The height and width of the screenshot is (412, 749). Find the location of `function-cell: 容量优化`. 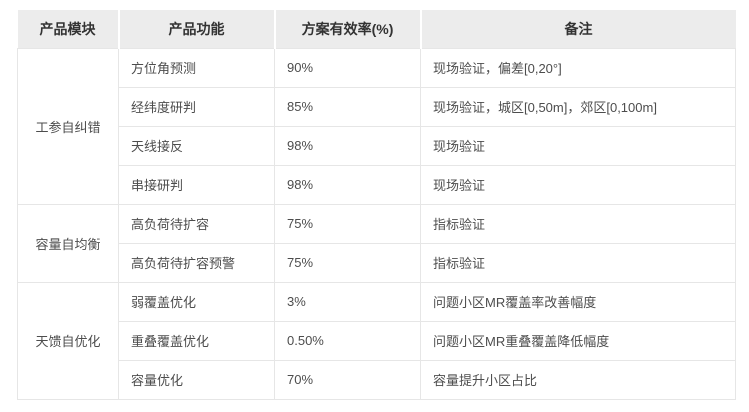

function-cell: 容量优化 is located at coordinates (196, 379).